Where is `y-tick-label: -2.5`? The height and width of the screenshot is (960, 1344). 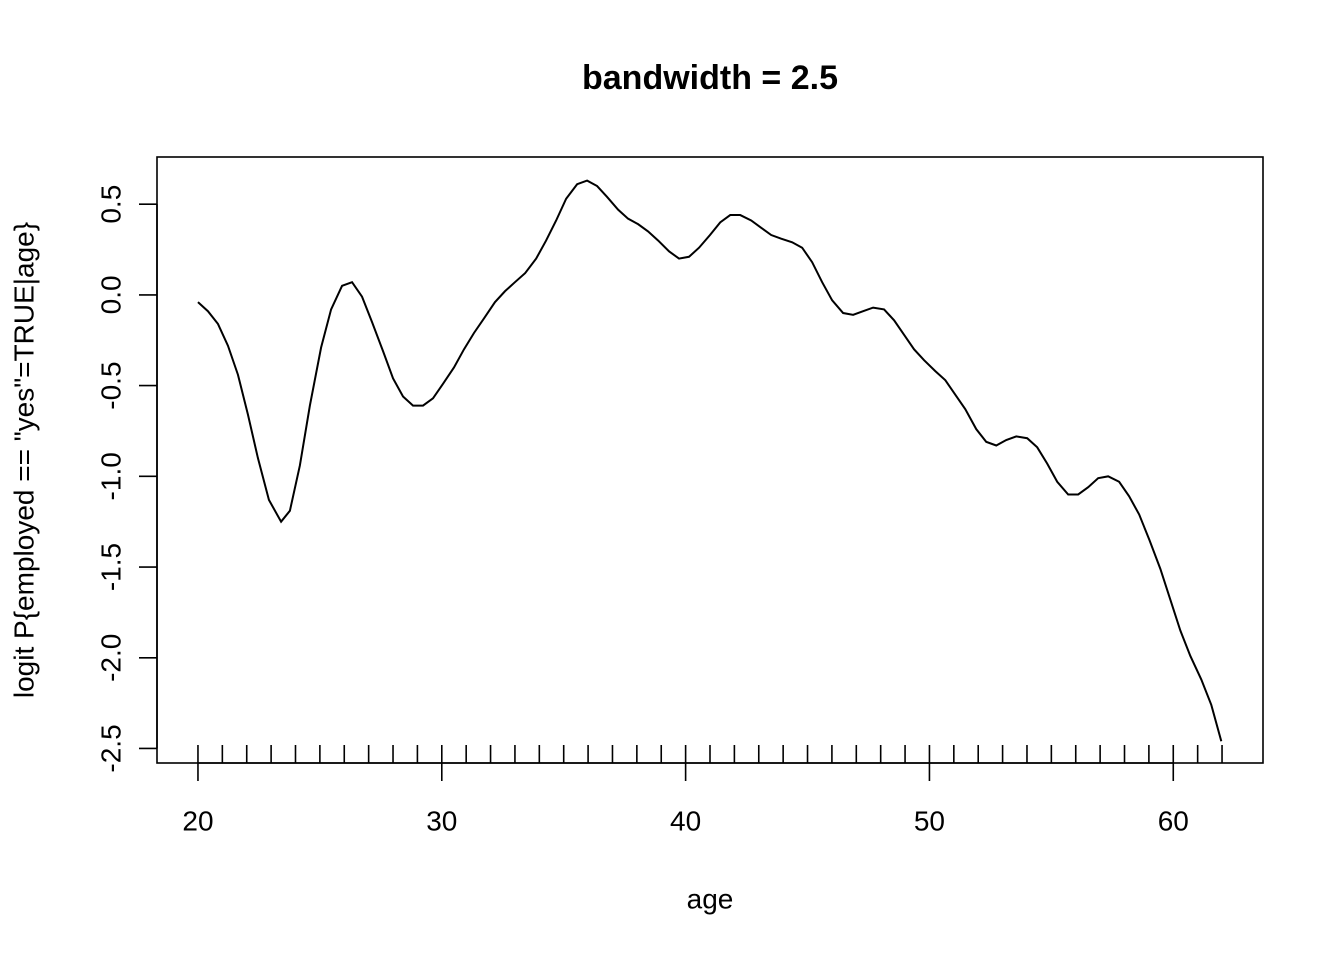 y-tick-label: -2.5 is located at coordinates (110, 748).